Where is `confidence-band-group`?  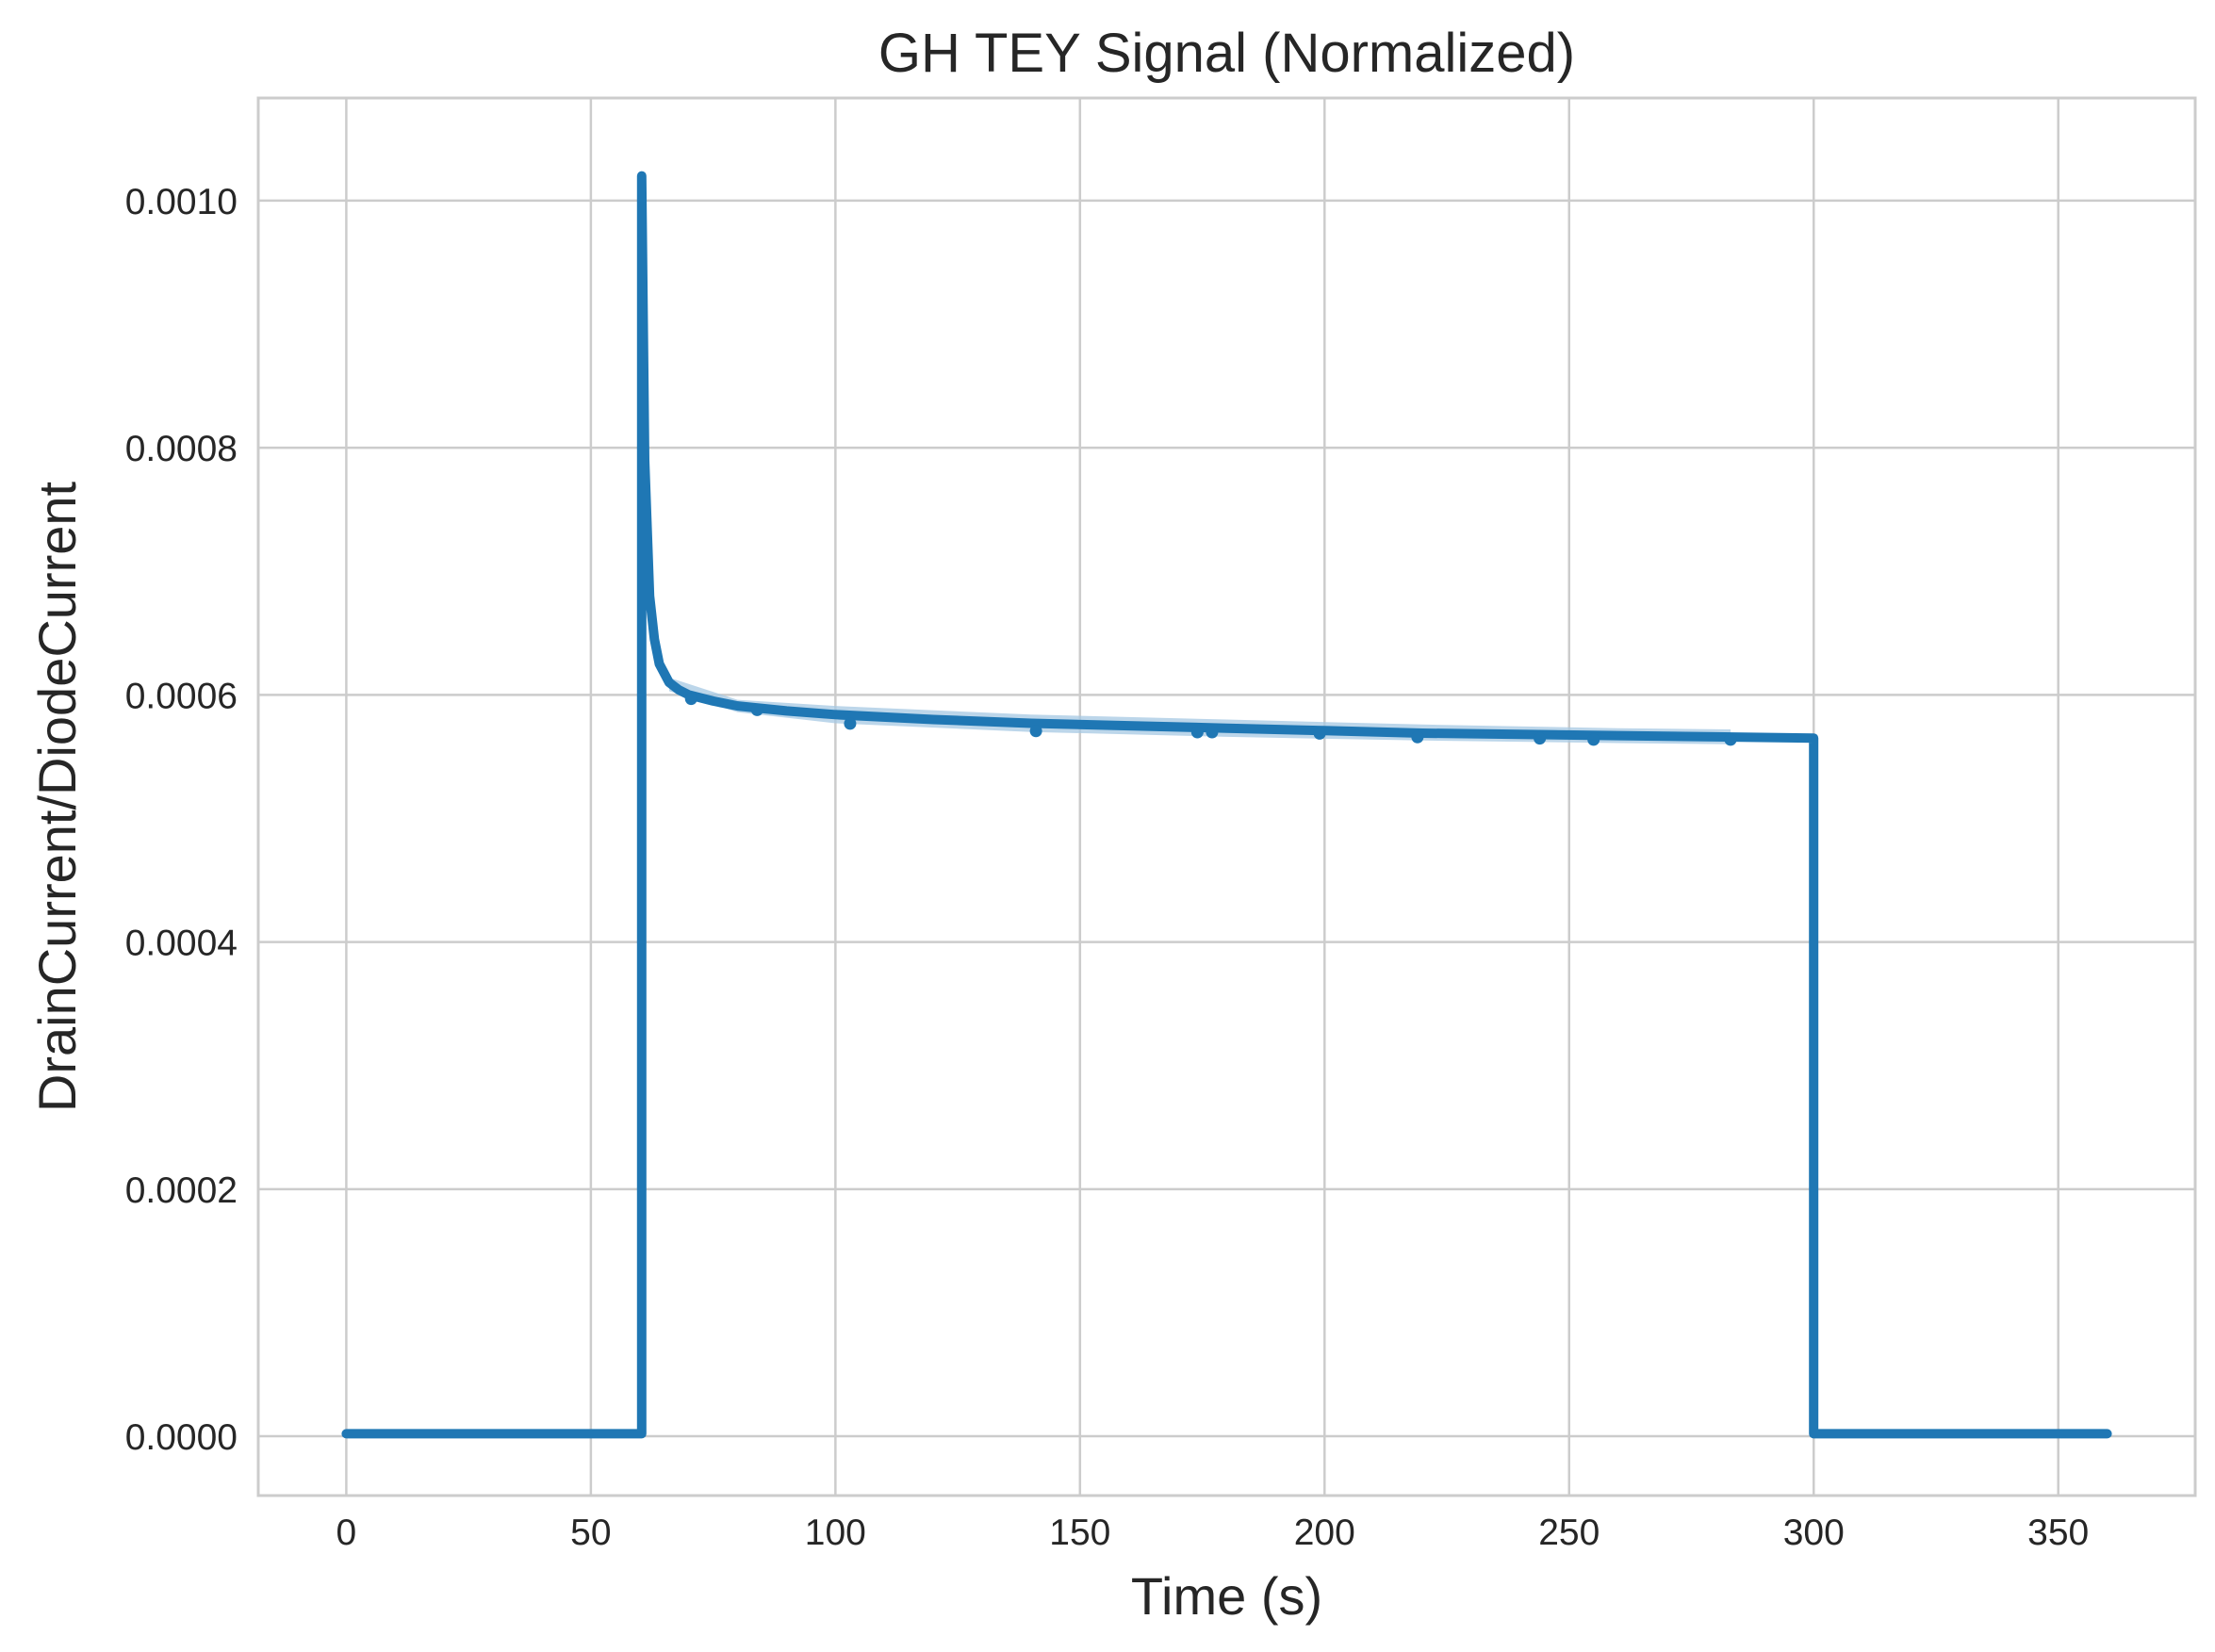
confidence-band-group is located at coordinates (1199, 711).